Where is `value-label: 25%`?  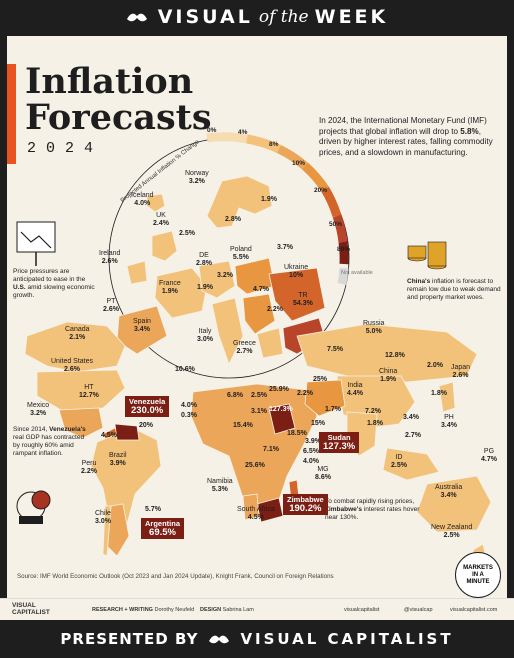 value-label: 25% is located at coordinates (320, 379).